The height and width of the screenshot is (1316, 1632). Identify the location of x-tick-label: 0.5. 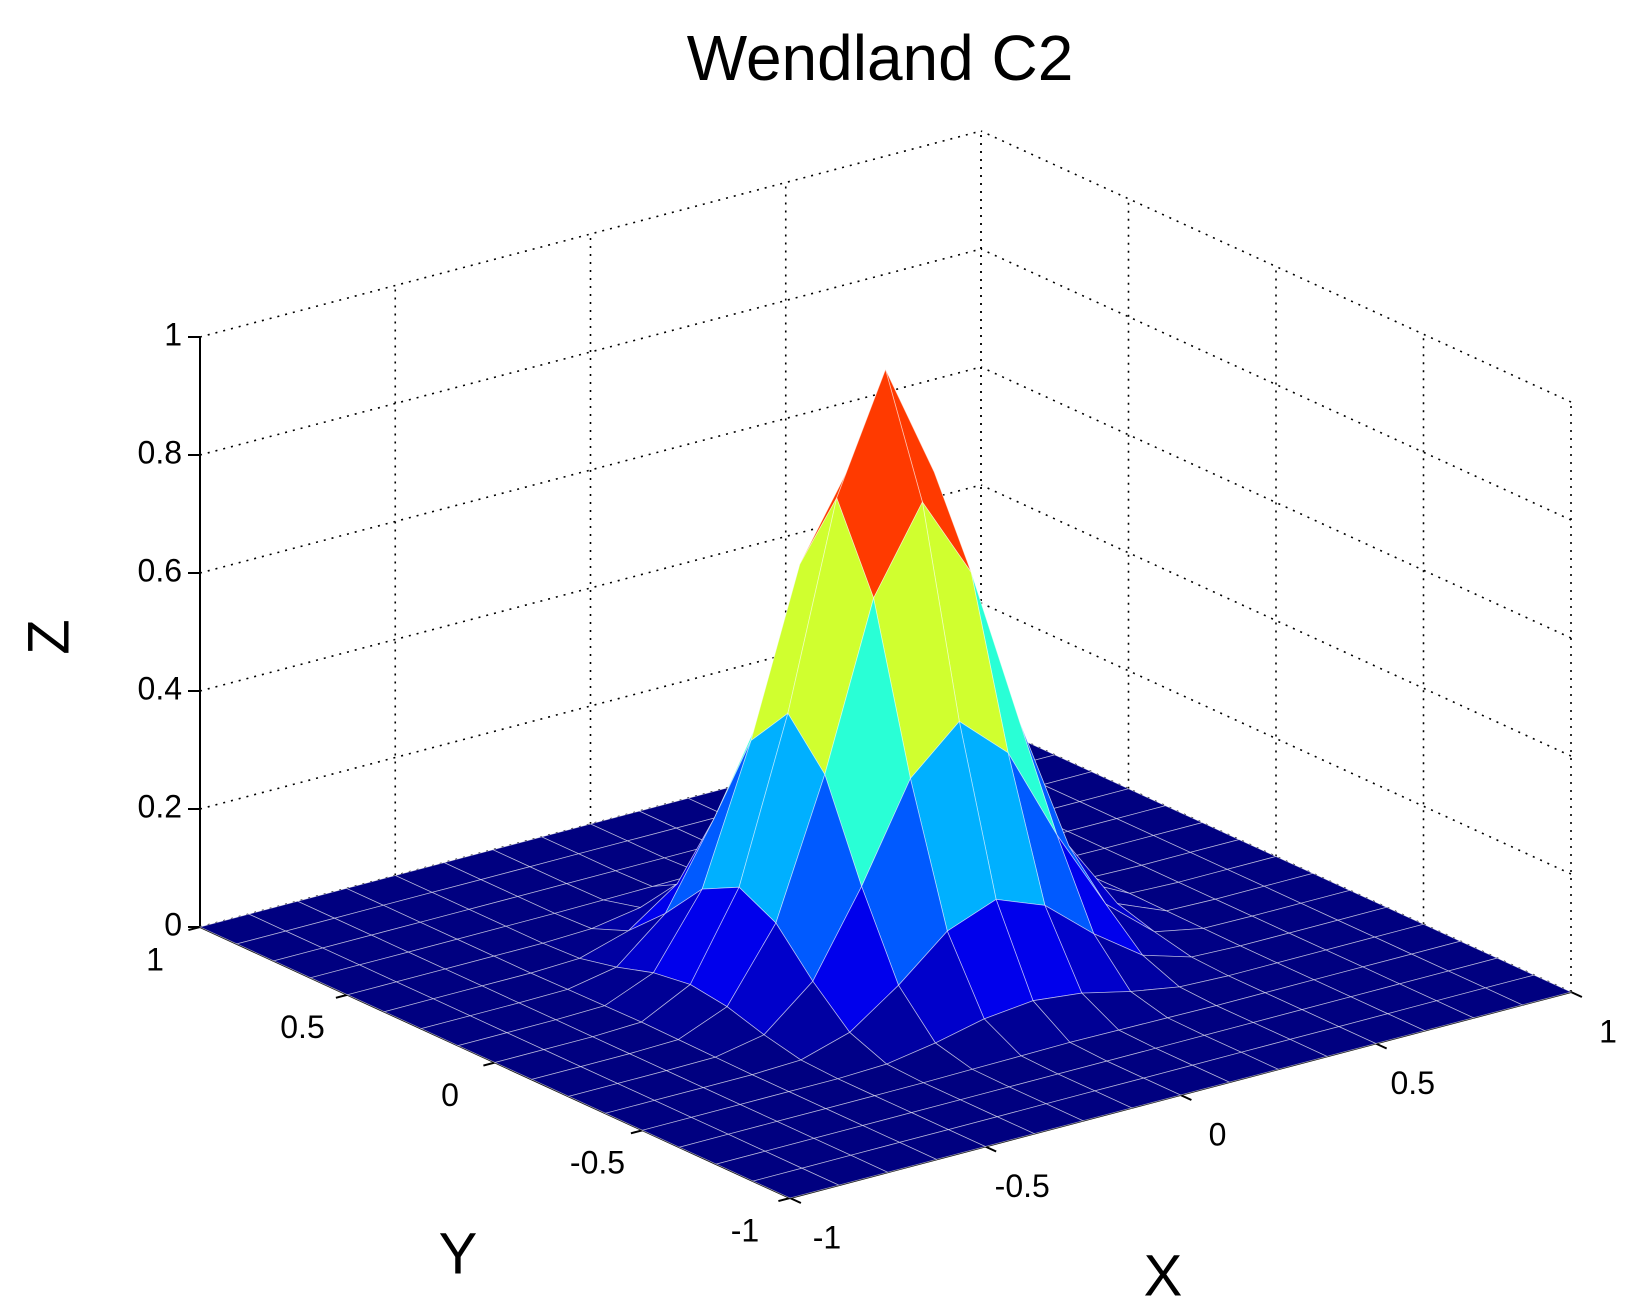
(1413, 1083).